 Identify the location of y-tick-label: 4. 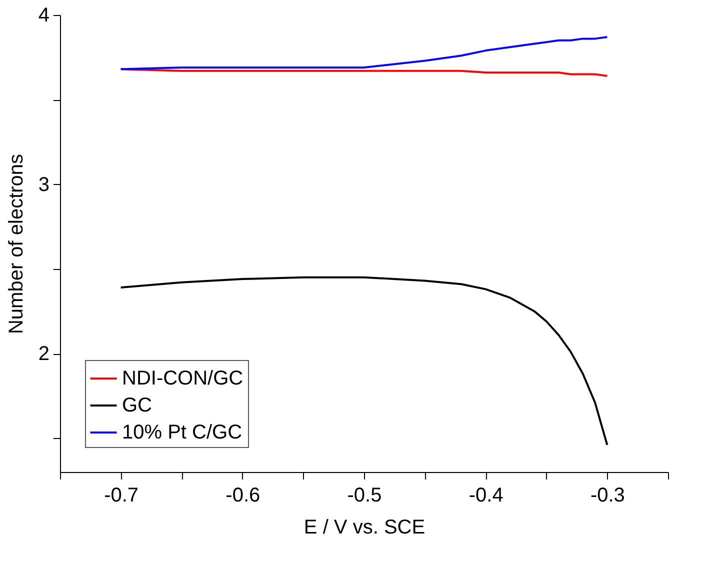
(44, 15).